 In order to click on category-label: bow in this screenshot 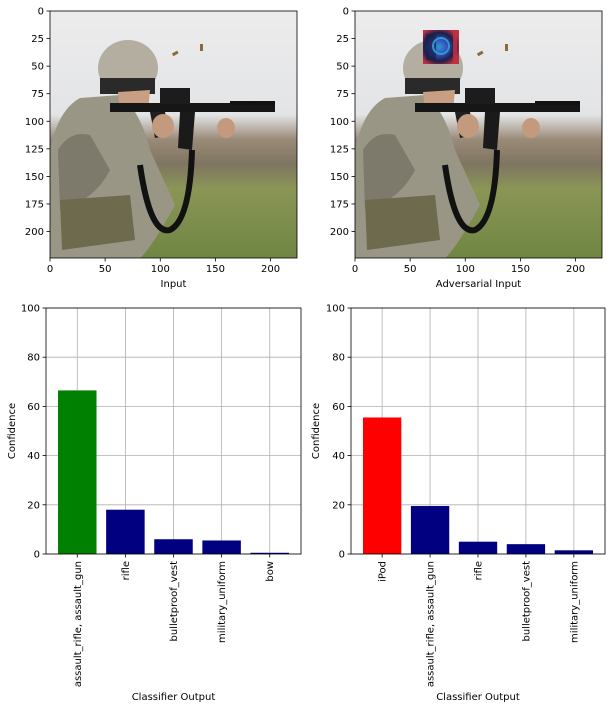, I will do `click(270, 571)`.